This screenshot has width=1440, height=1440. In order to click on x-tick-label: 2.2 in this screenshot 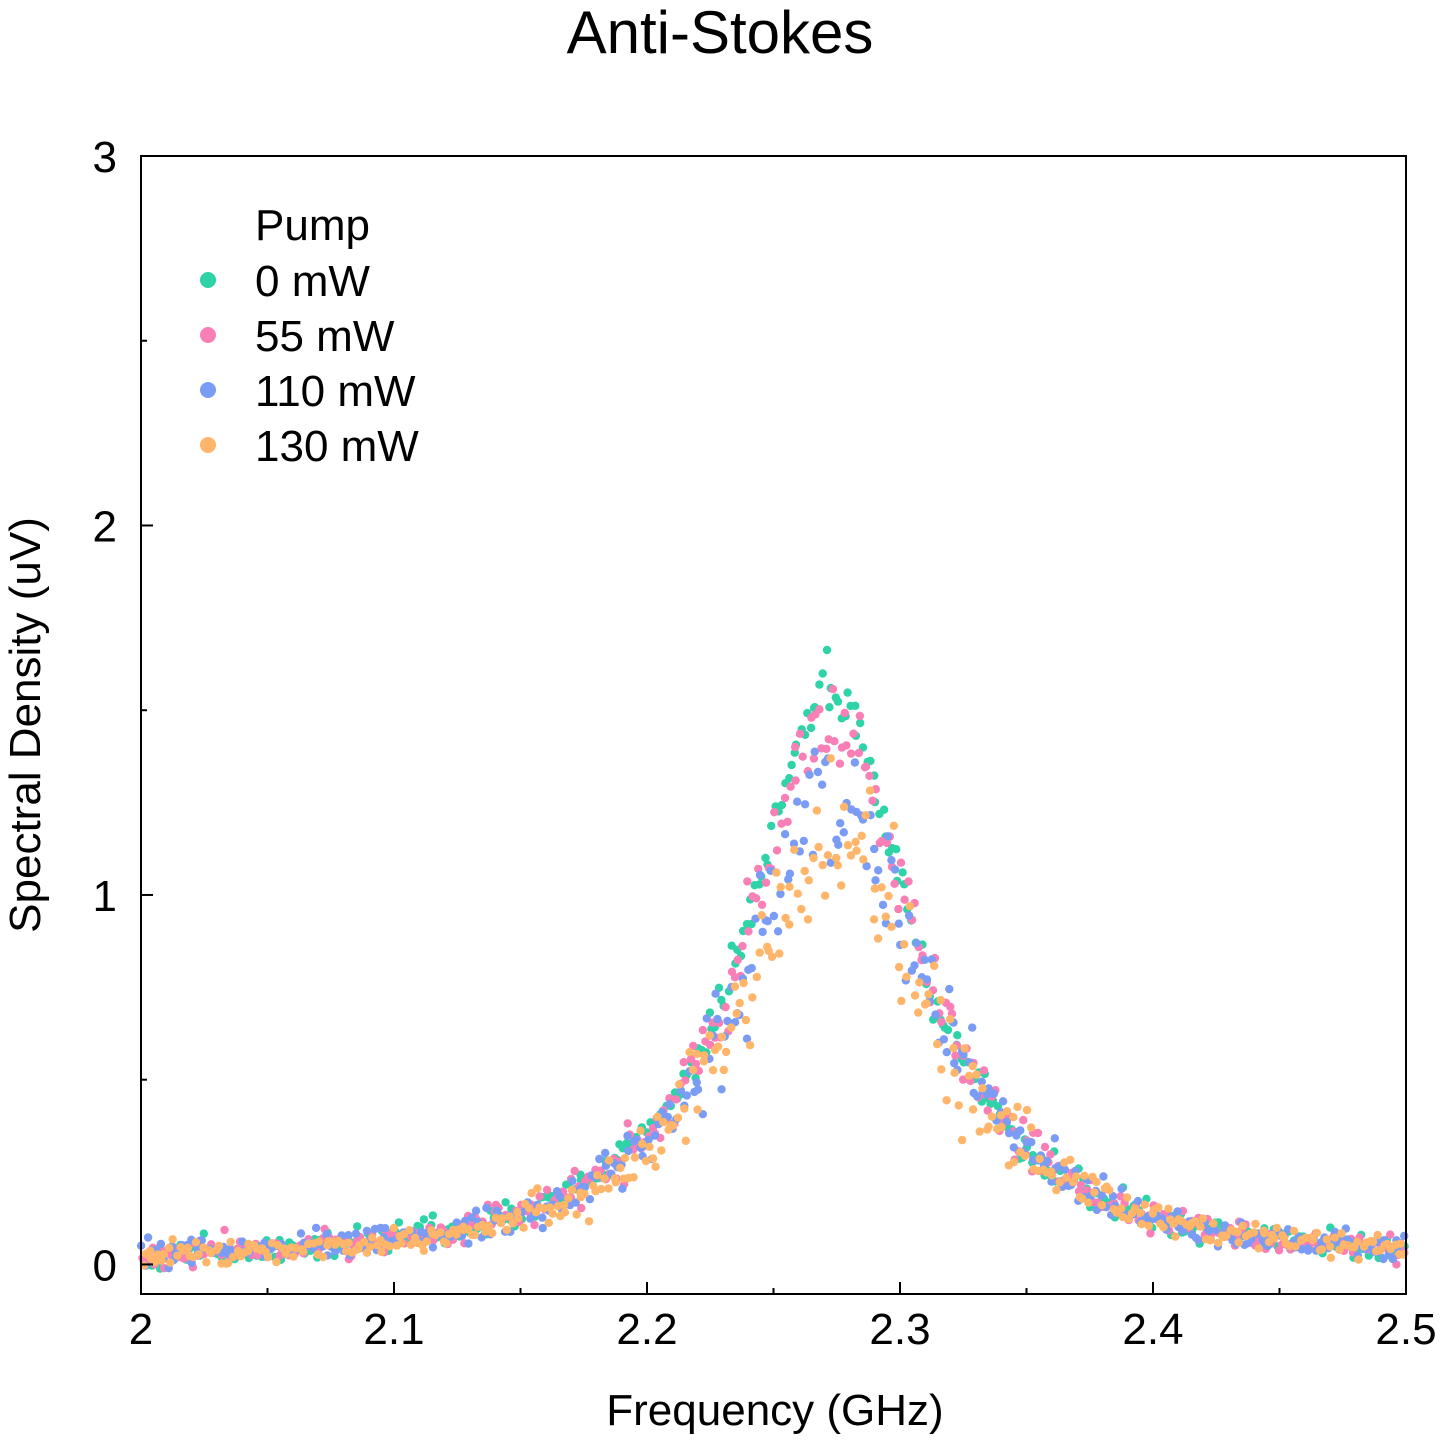, I will do `click(646, 1329)`.